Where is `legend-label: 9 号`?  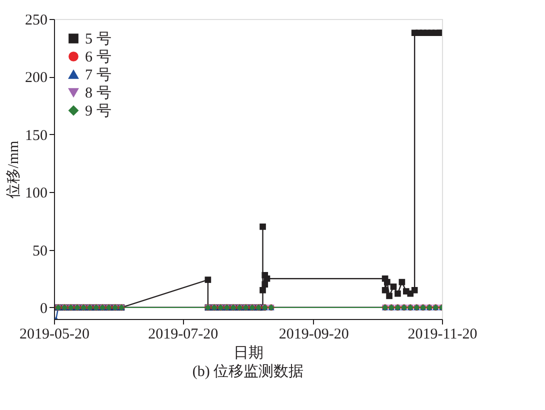 legend-label: 9 号 is located at coordinates (98, 112).